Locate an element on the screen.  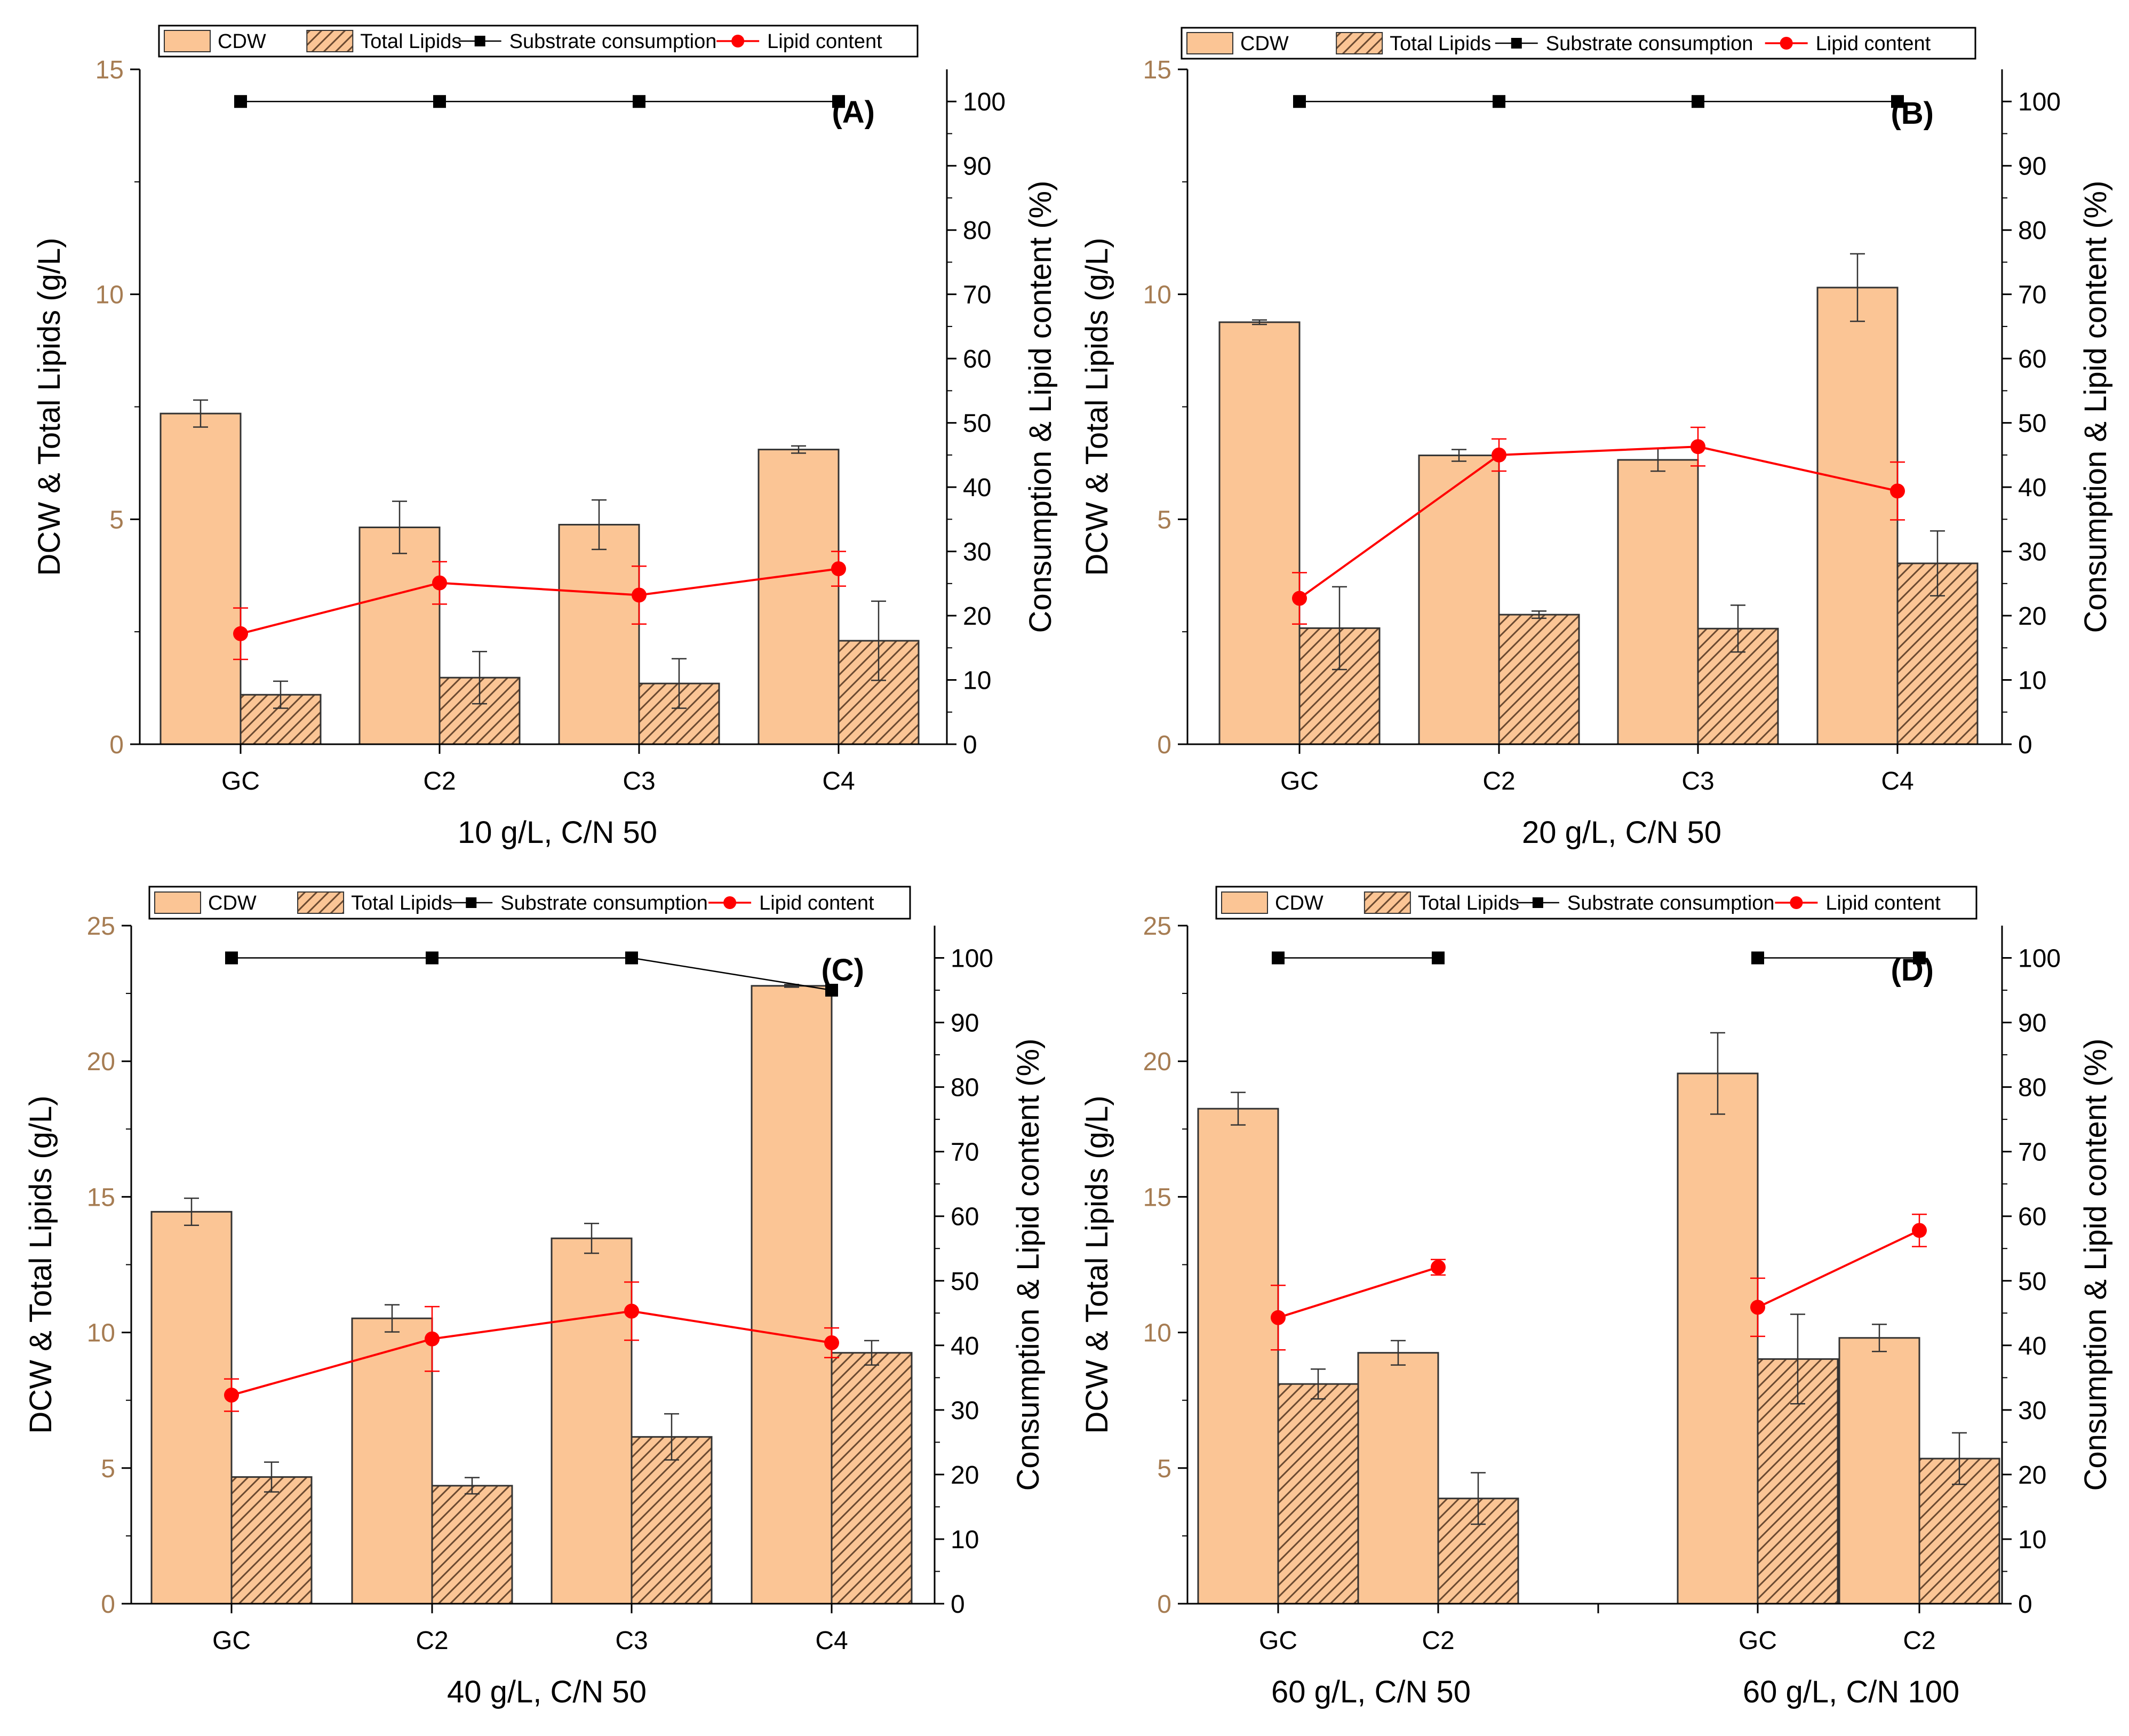
right-tick-label: 90 is located at coordinates (977, 167).